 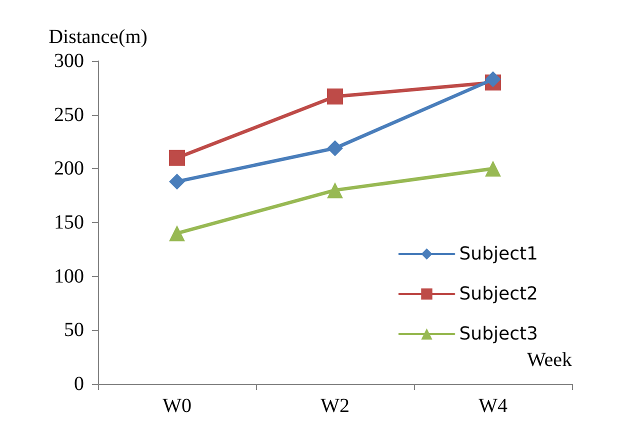 What do you see at coordinates (549, 360) in the screenshot?
I see `x-axis-title: Week` at bounding box center [549, 360].